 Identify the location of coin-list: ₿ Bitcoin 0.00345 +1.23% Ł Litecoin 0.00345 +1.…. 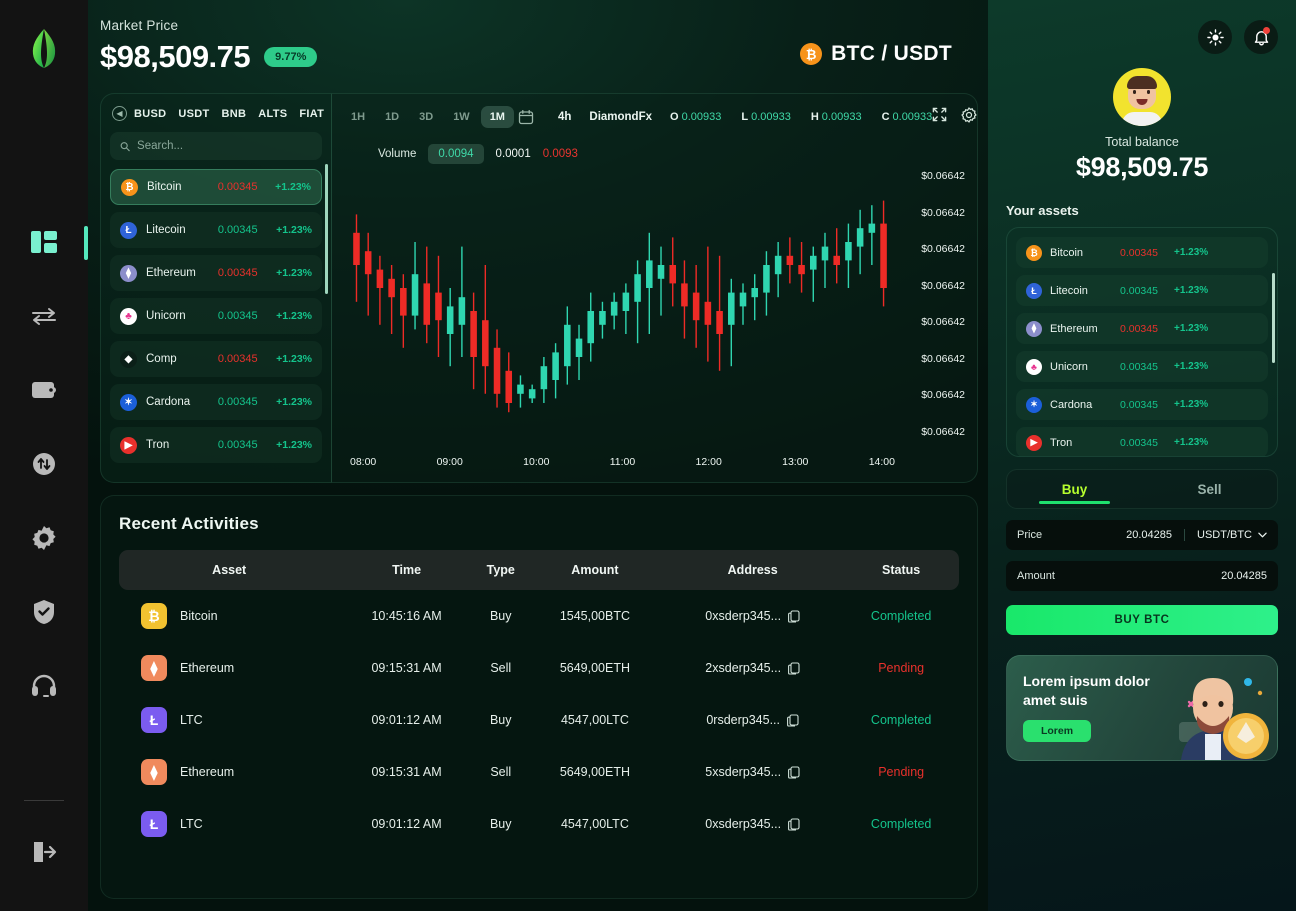
(216, 316).